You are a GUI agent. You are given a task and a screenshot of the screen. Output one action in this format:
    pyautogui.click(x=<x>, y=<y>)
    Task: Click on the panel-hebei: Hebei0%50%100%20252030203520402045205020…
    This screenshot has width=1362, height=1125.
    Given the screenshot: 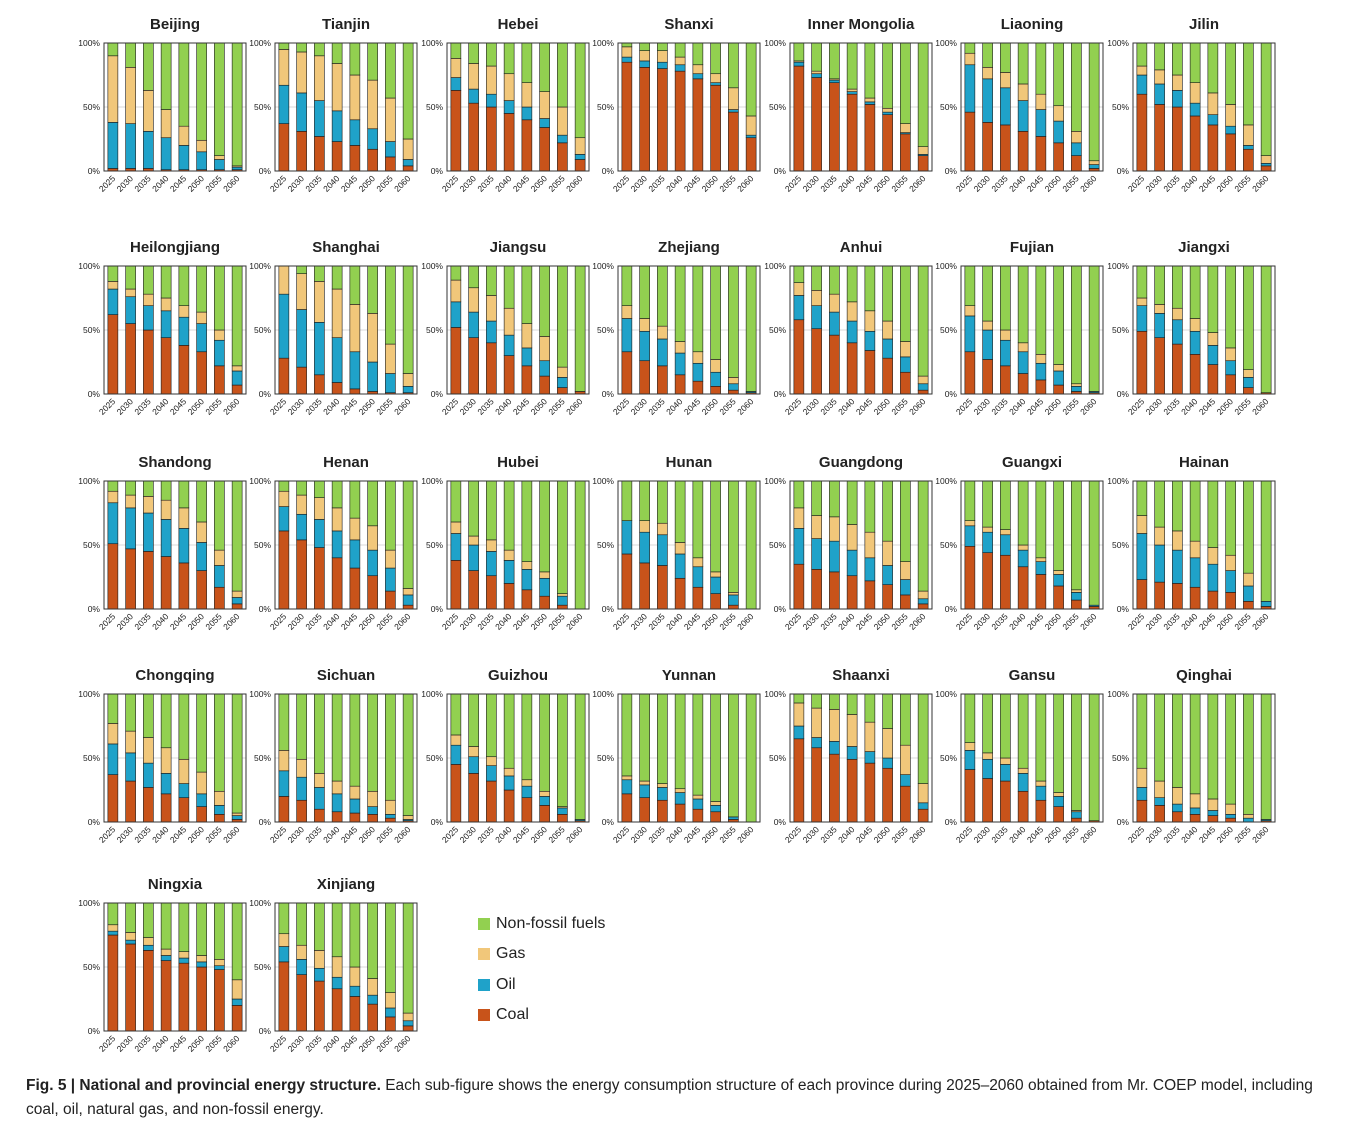 What is the action you would take?
    pyautogui.click(x=505, y=105)
    